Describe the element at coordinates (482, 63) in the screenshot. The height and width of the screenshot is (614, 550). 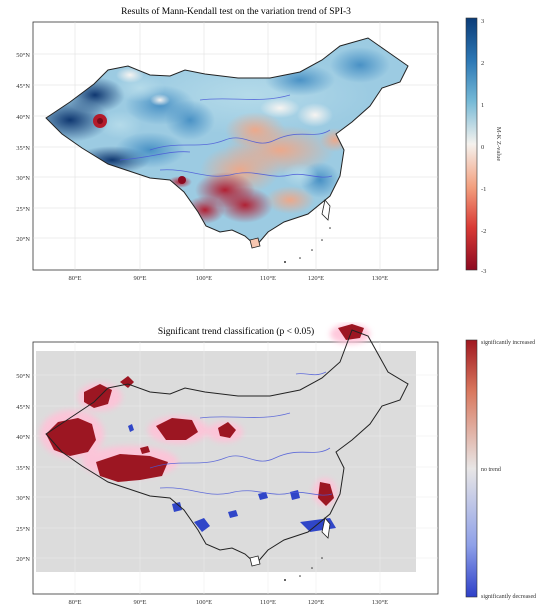
I see `colorbar-tick: 2` at that location.